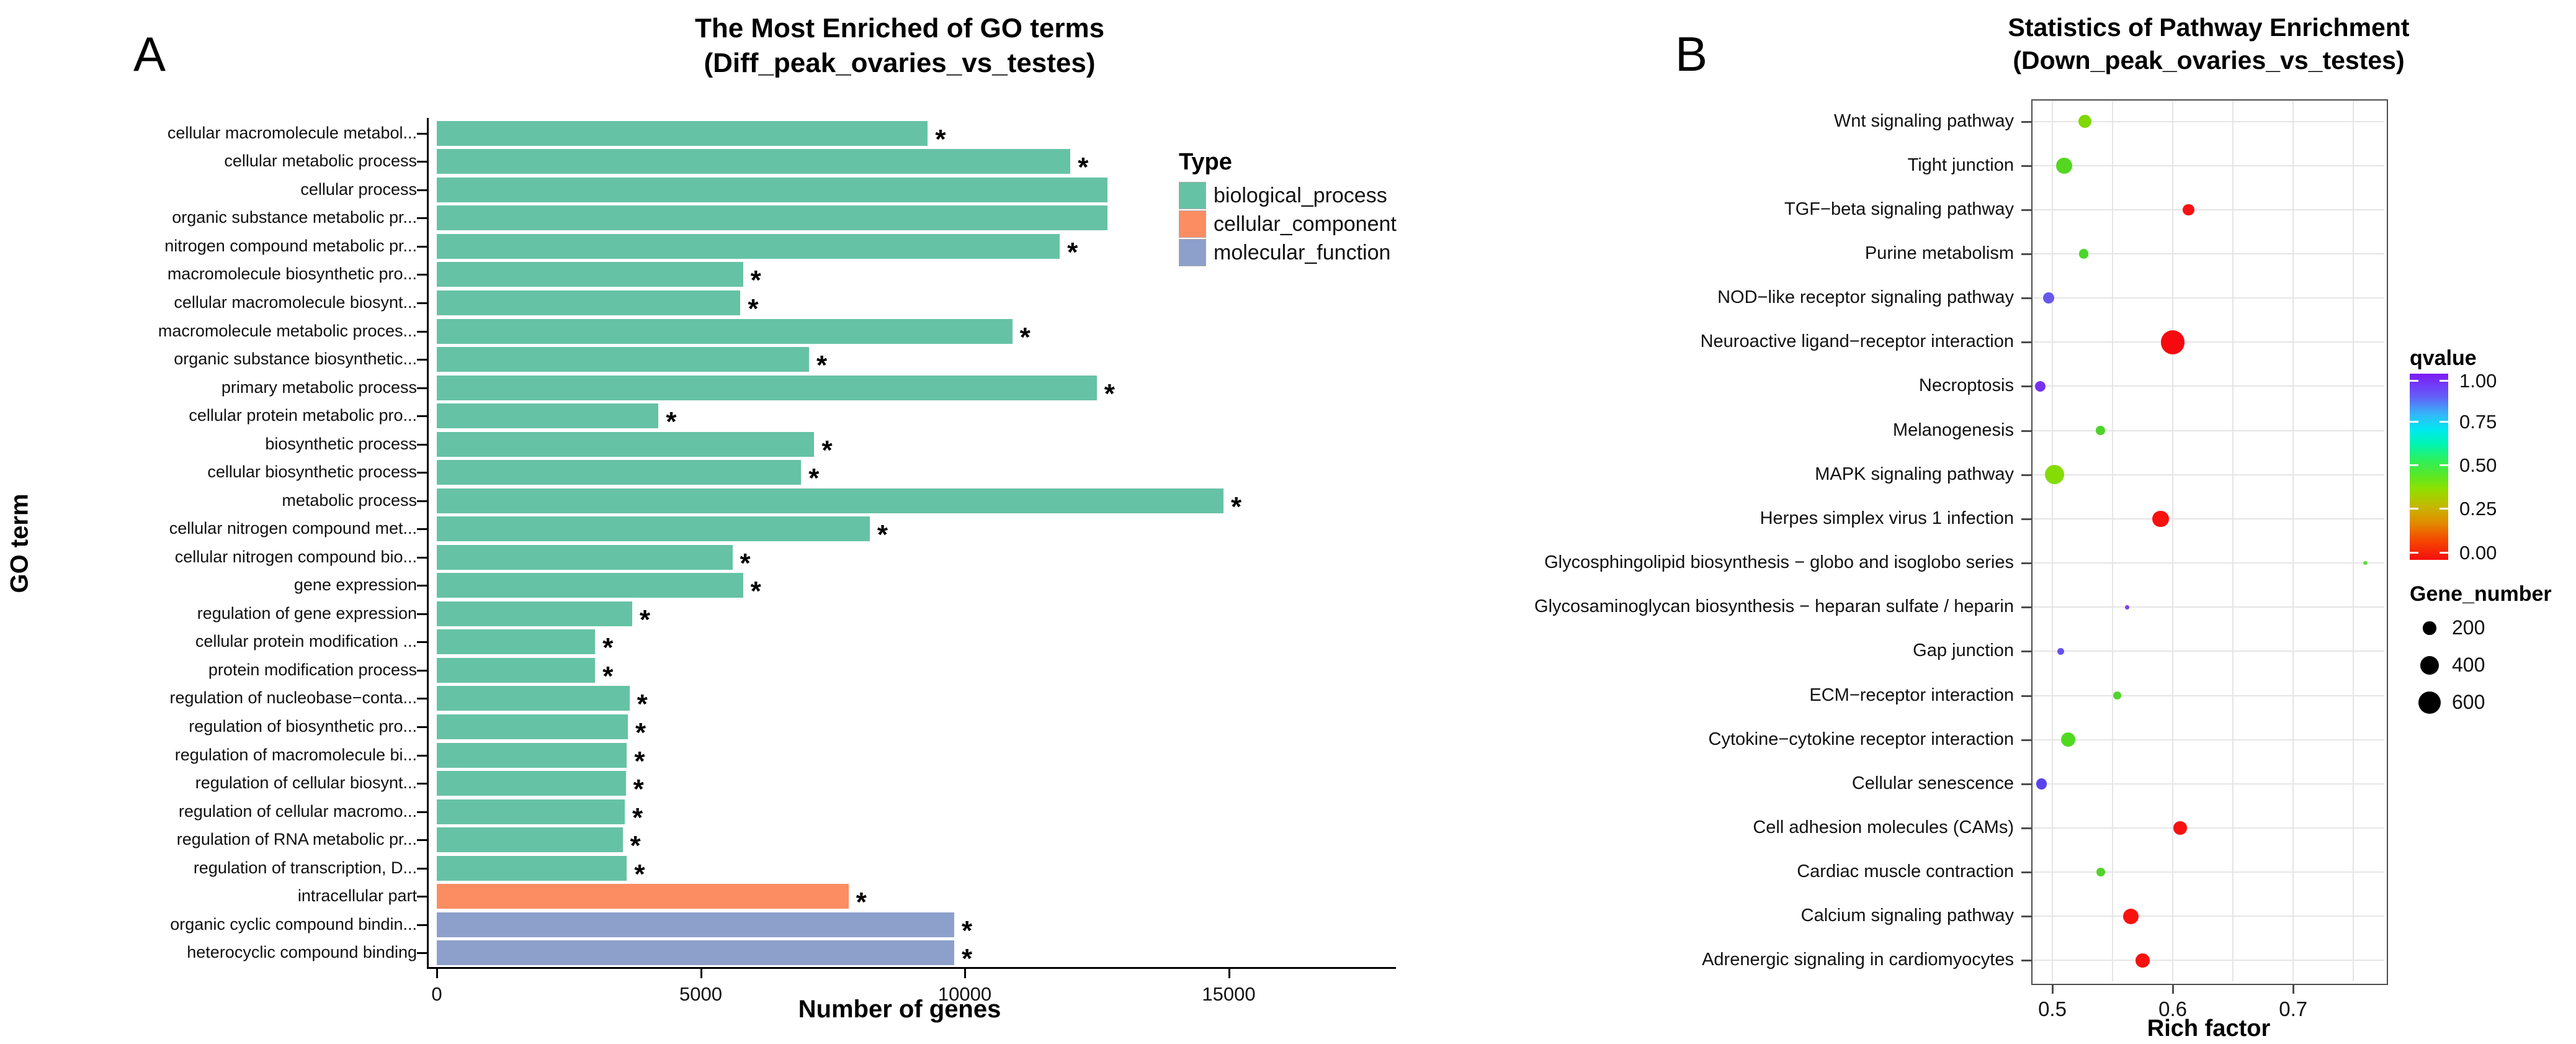 This screenshot has height=1044, width=2576. Describe the element at coordinates (2478, 465) in the screenshot. I see `qvalue-tick-label: 0.50` at that location.